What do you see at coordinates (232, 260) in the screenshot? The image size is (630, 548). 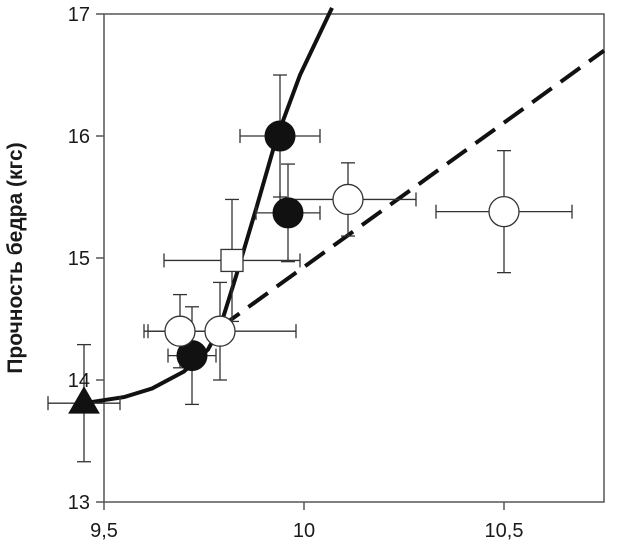 I see `open-square-point` at bounding box center [232, 260].